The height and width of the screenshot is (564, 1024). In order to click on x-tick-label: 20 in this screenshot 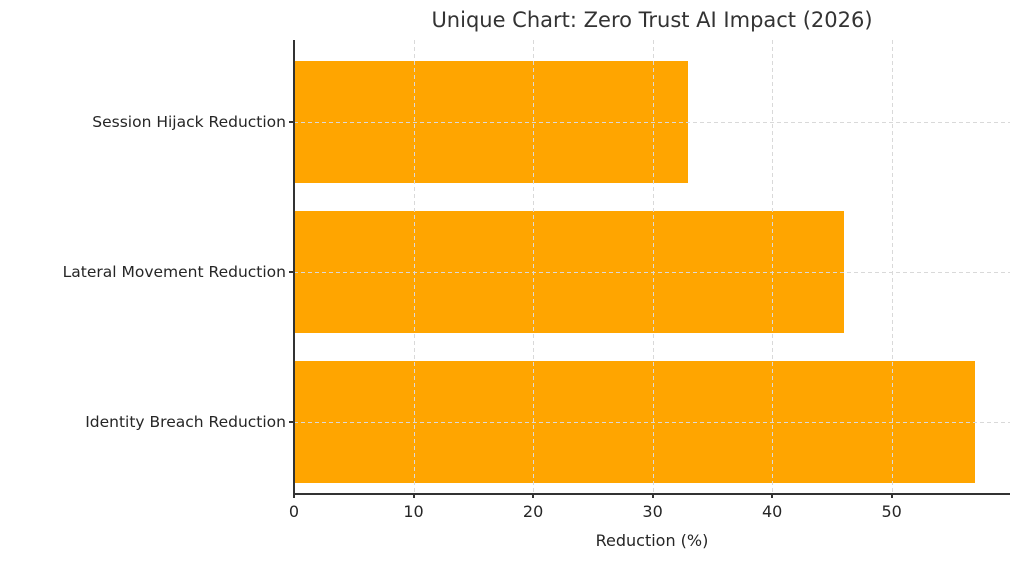, I will do `click(533, 511)`.